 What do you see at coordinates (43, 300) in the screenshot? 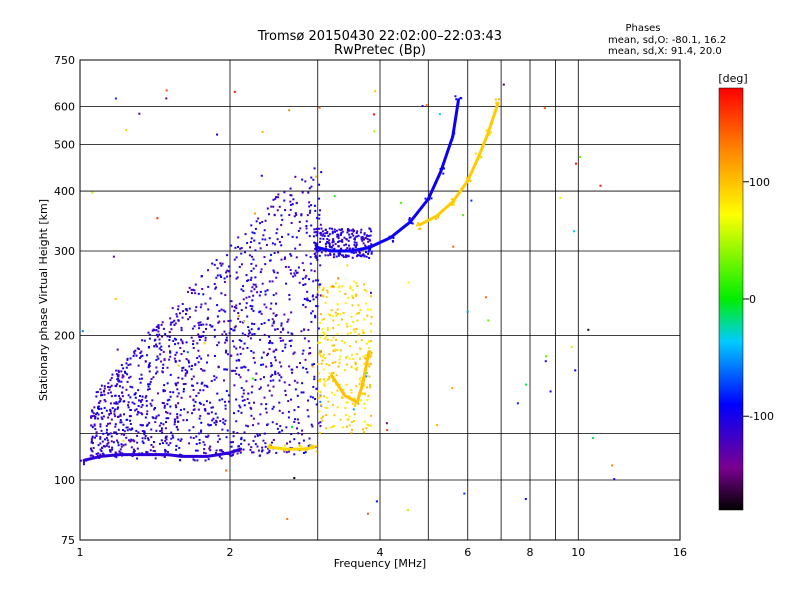
I see `y-axis-label: Stationary phase Virtual Height [km]` at bounding box center [43, 300].